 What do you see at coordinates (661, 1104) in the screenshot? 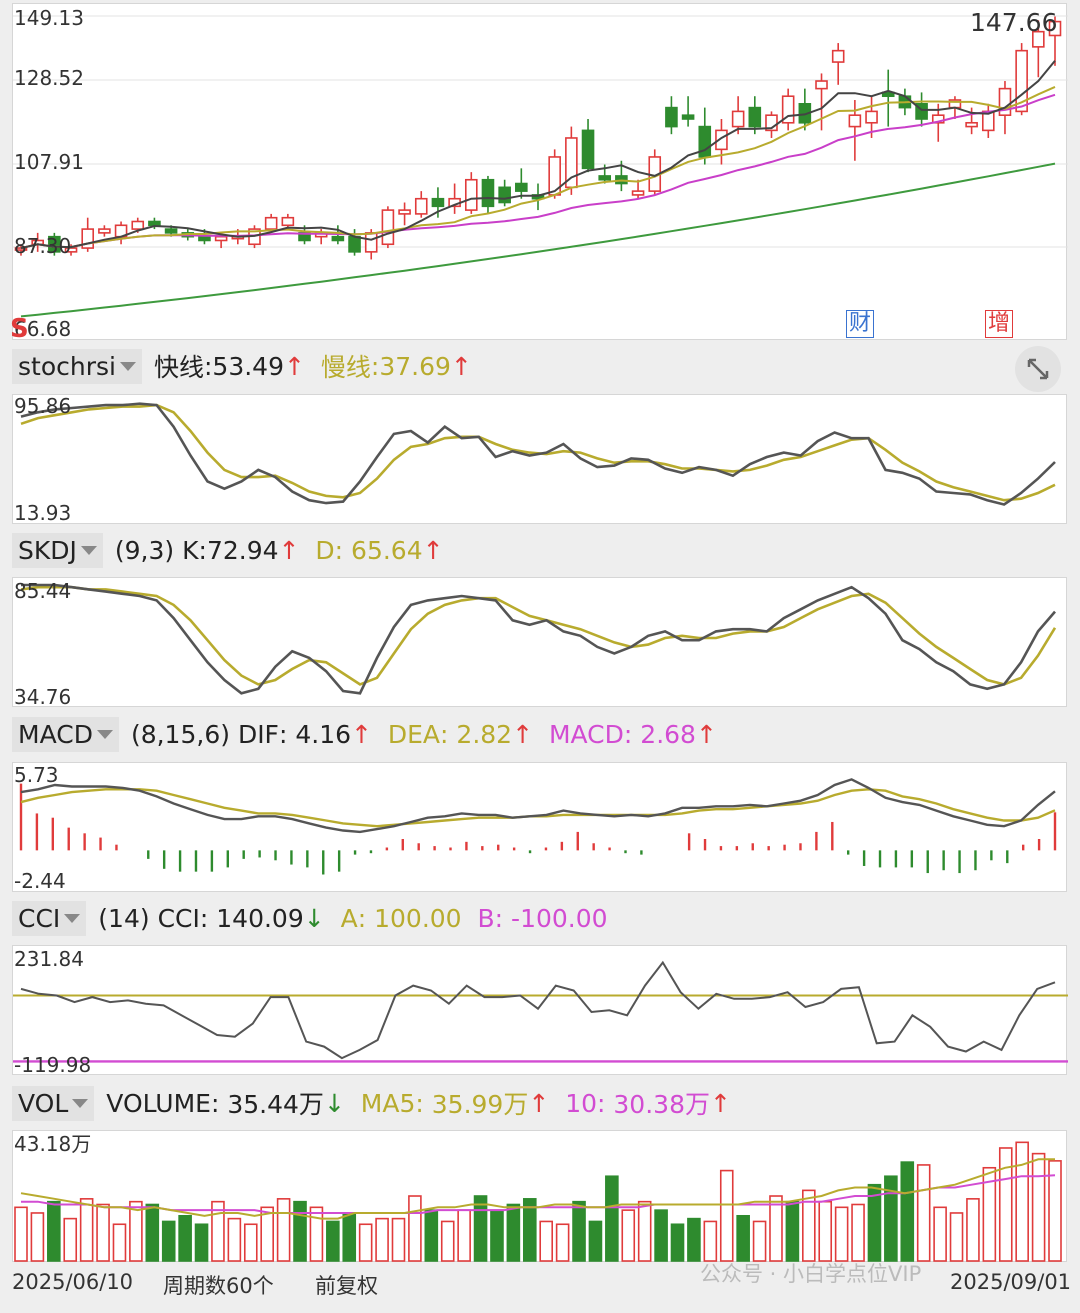
I see `ma10-value: 30.38万` at bounding box center [661, 1104].